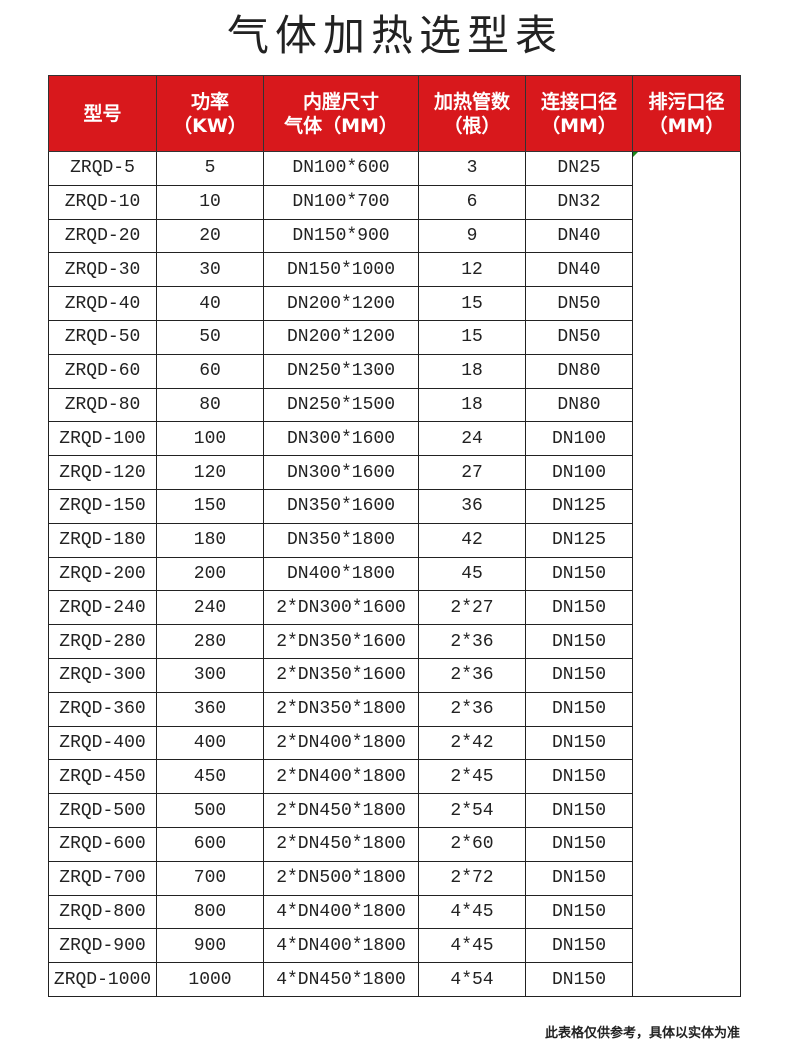 The width and height of the screenshot is (790, 1058). Describe the element at coordinates (579, 113) in the screenshot. I see `header-inlet: 连接口径 （MM）` at that location.